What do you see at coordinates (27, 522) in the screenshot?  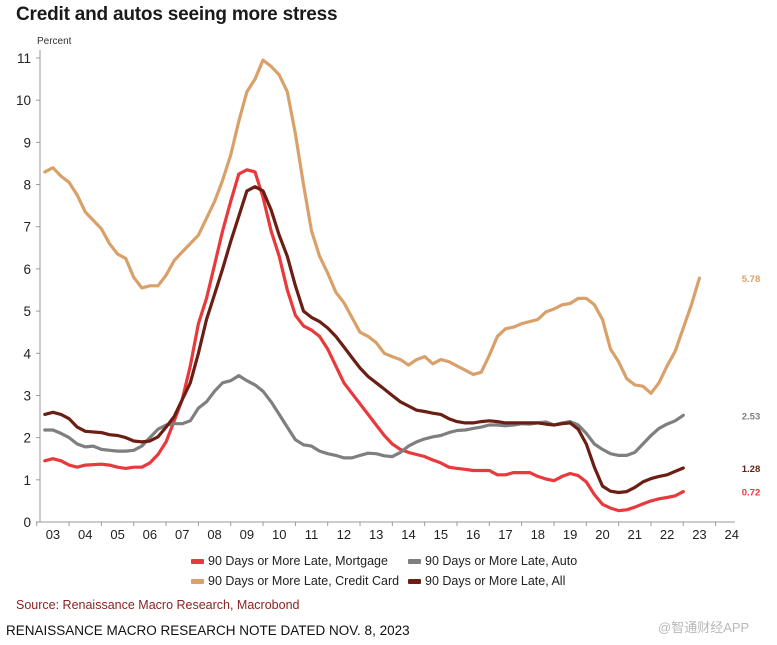 I see `y-tick-label: 0` at bounding box center [27, 522].